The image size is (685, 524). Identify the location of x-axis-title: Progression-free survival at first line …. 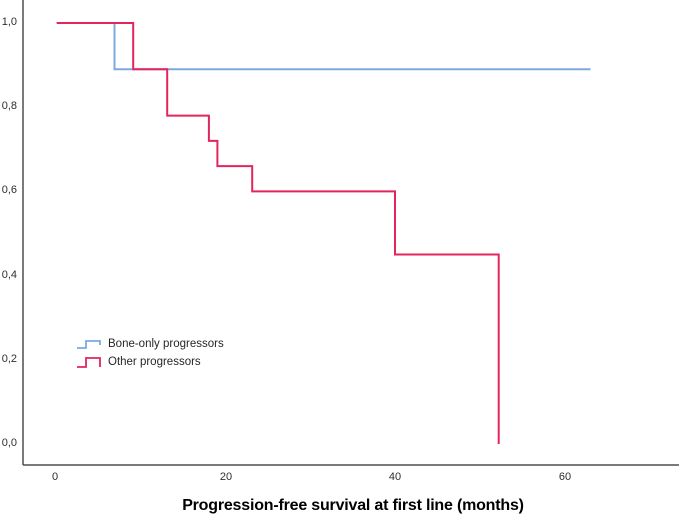
(353, 505).